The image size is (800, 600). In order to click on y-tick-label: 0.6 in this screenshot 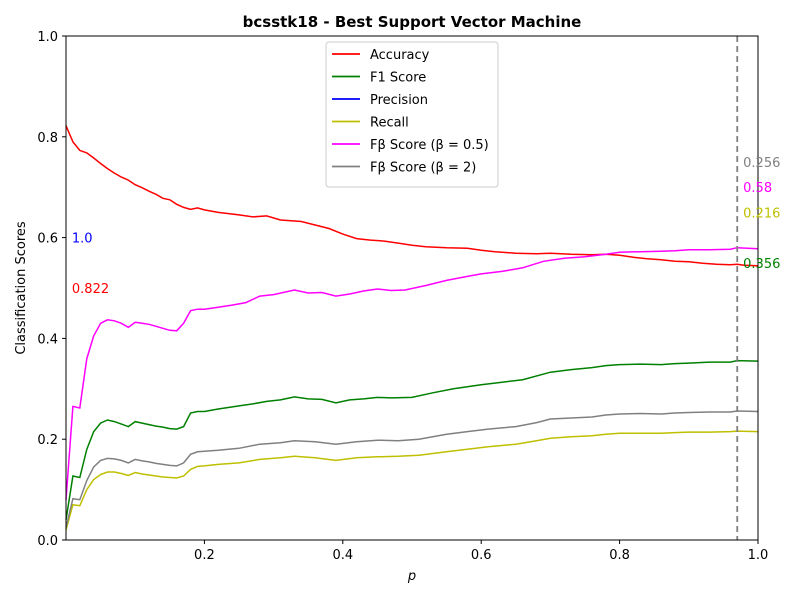, I will do `click(47, 239)`.